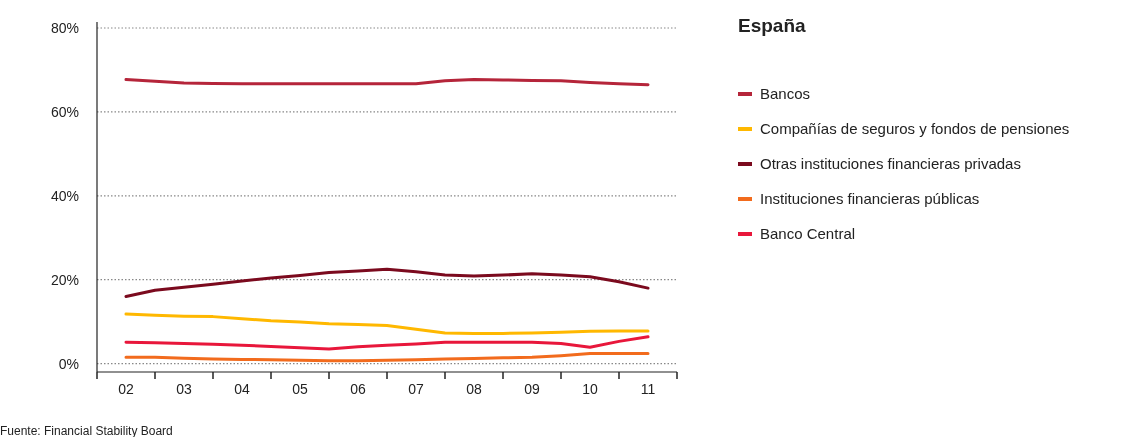  Describe the element at coordinates (126, 389) in the screenshot. I see `x-tick-label: 02` at that location.